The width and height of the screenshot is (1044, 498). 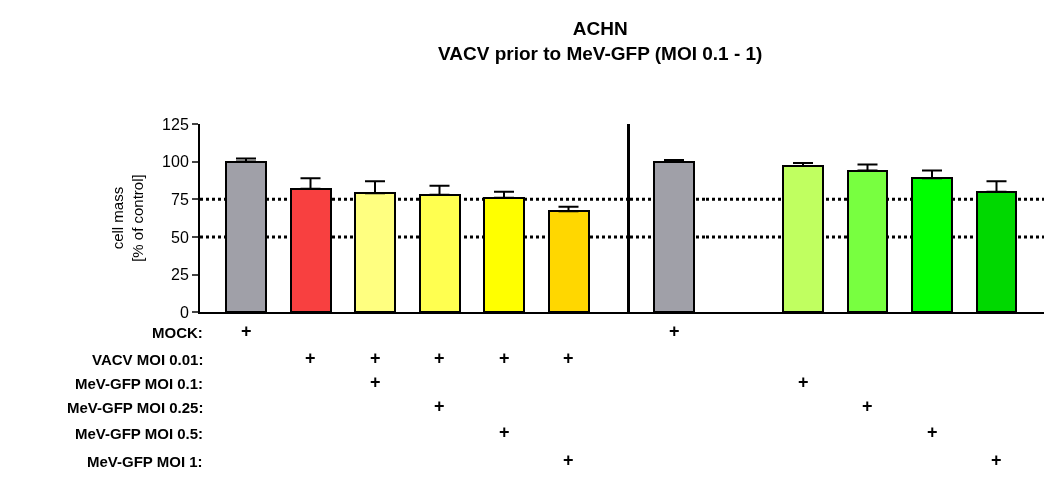 What do you see at coordinates (184, 312) in the screenshot?
I see `y-tick-label: 0` at bounding box center [184, 312].